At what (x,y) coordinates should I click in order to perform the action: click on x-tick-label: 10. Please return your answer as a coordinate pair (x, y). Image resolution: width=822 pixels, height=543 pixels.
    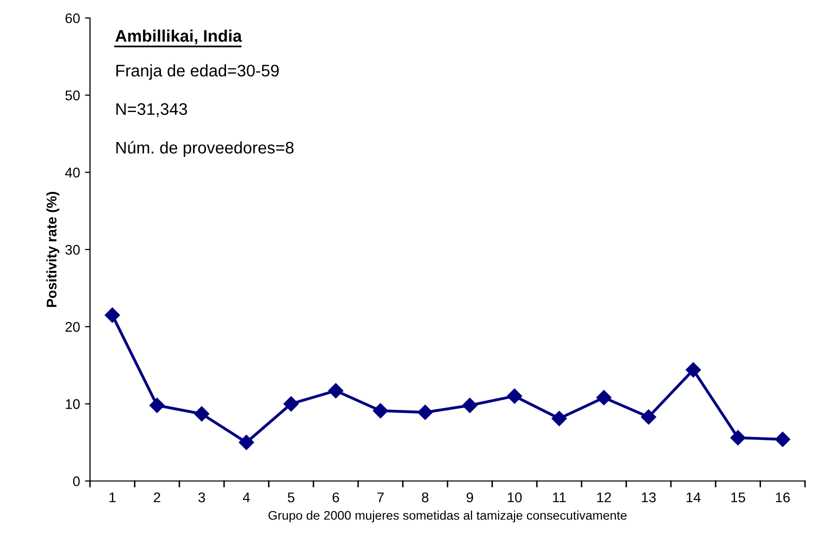
    Looking at the image, I should click on (515, 497).